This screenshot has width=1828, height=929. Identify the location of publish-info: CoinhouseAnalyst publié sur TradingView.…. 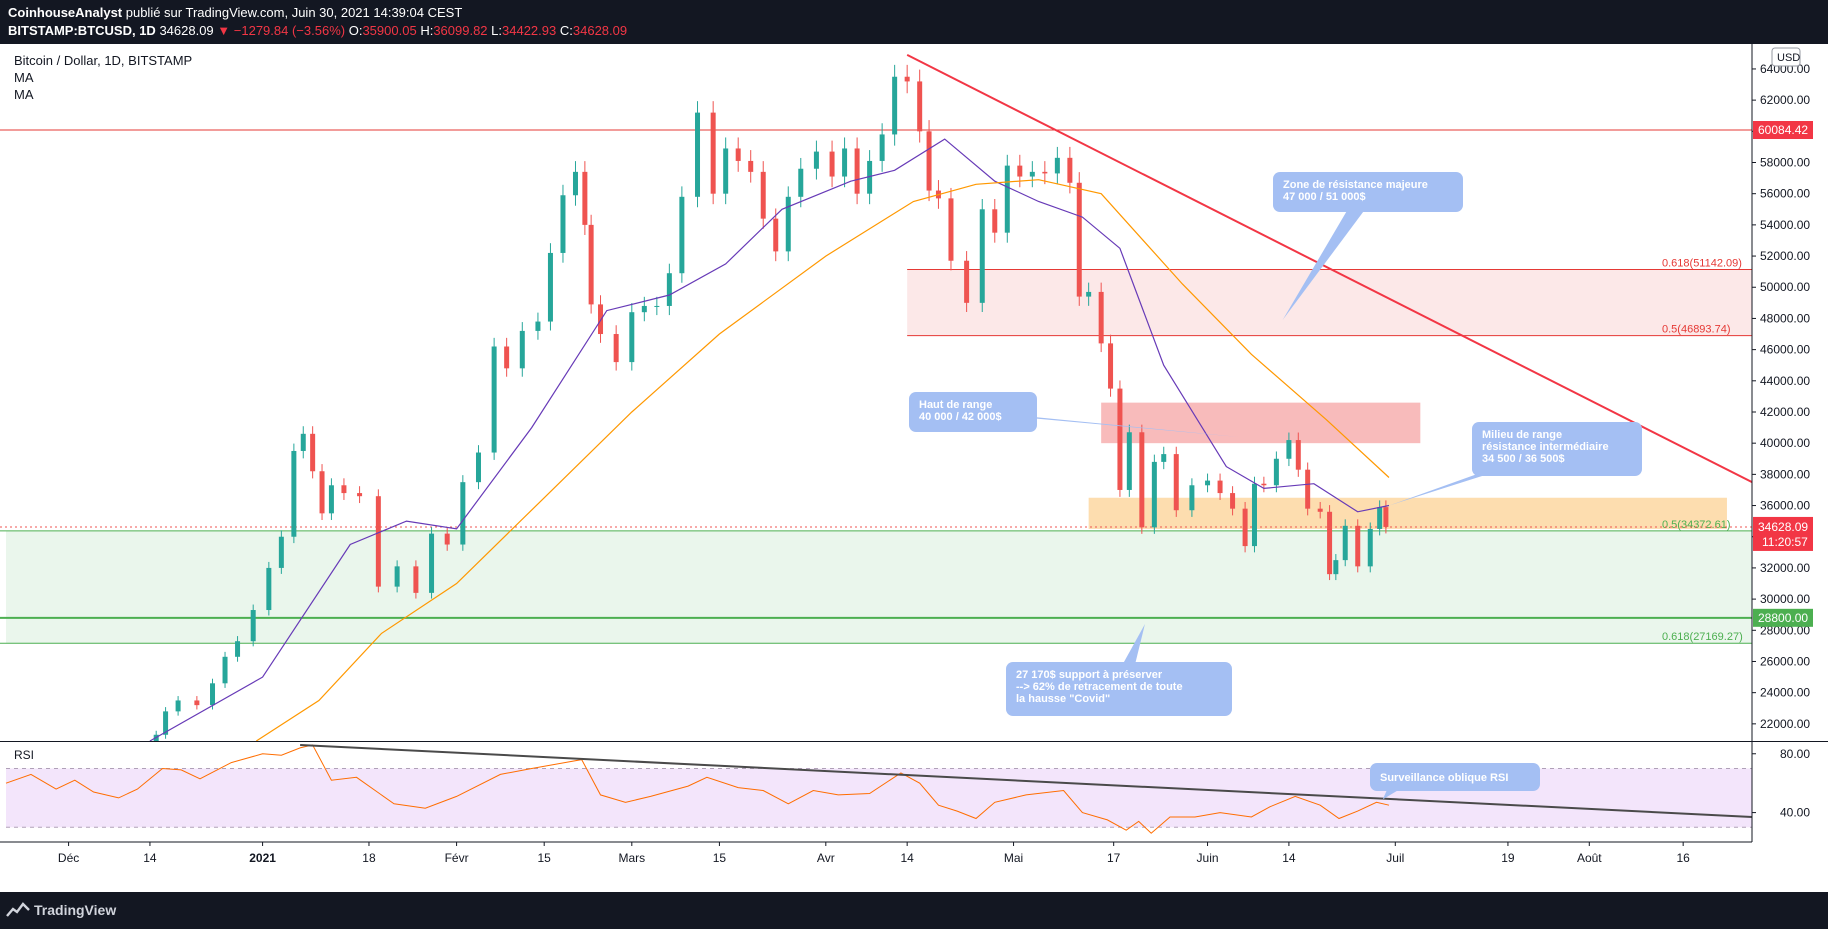
(235, 12).